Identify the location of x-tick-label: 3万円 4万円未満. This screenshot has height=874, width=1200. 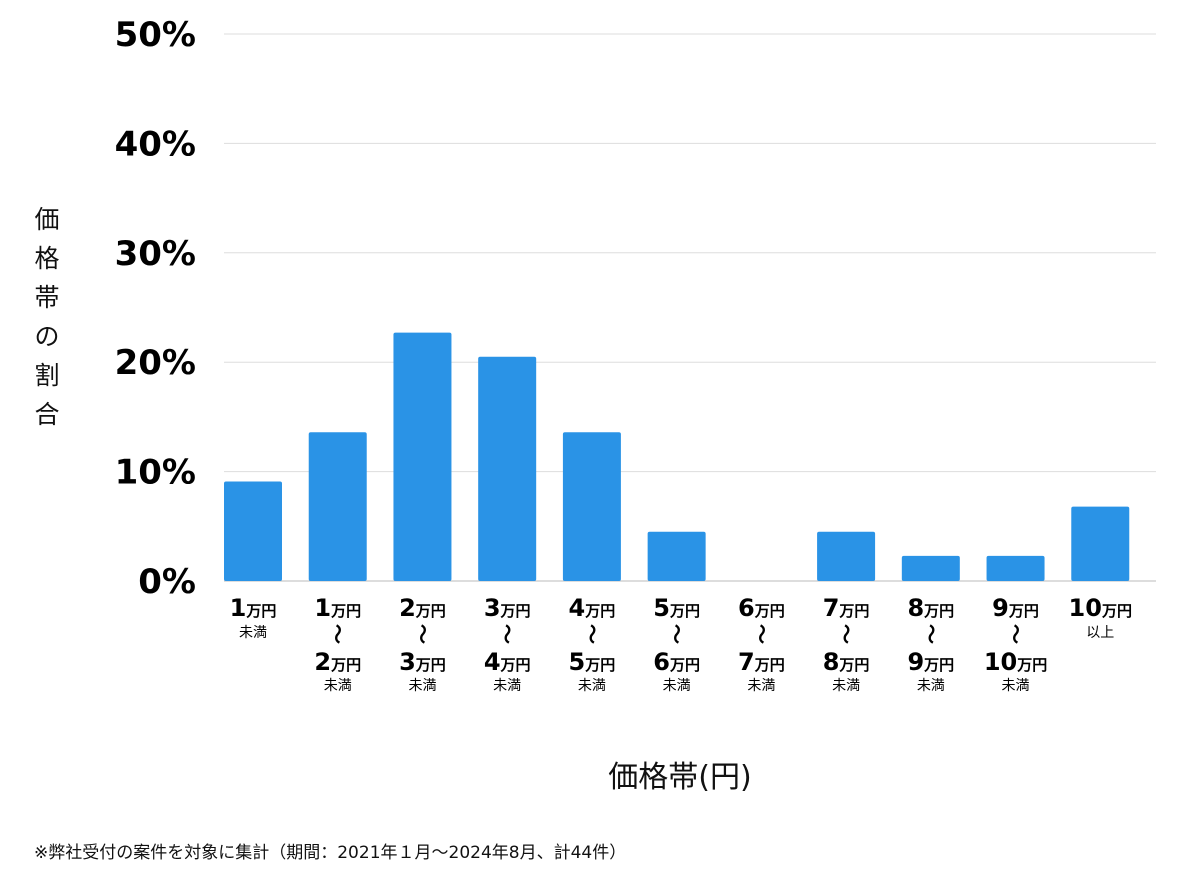
(507, 644).